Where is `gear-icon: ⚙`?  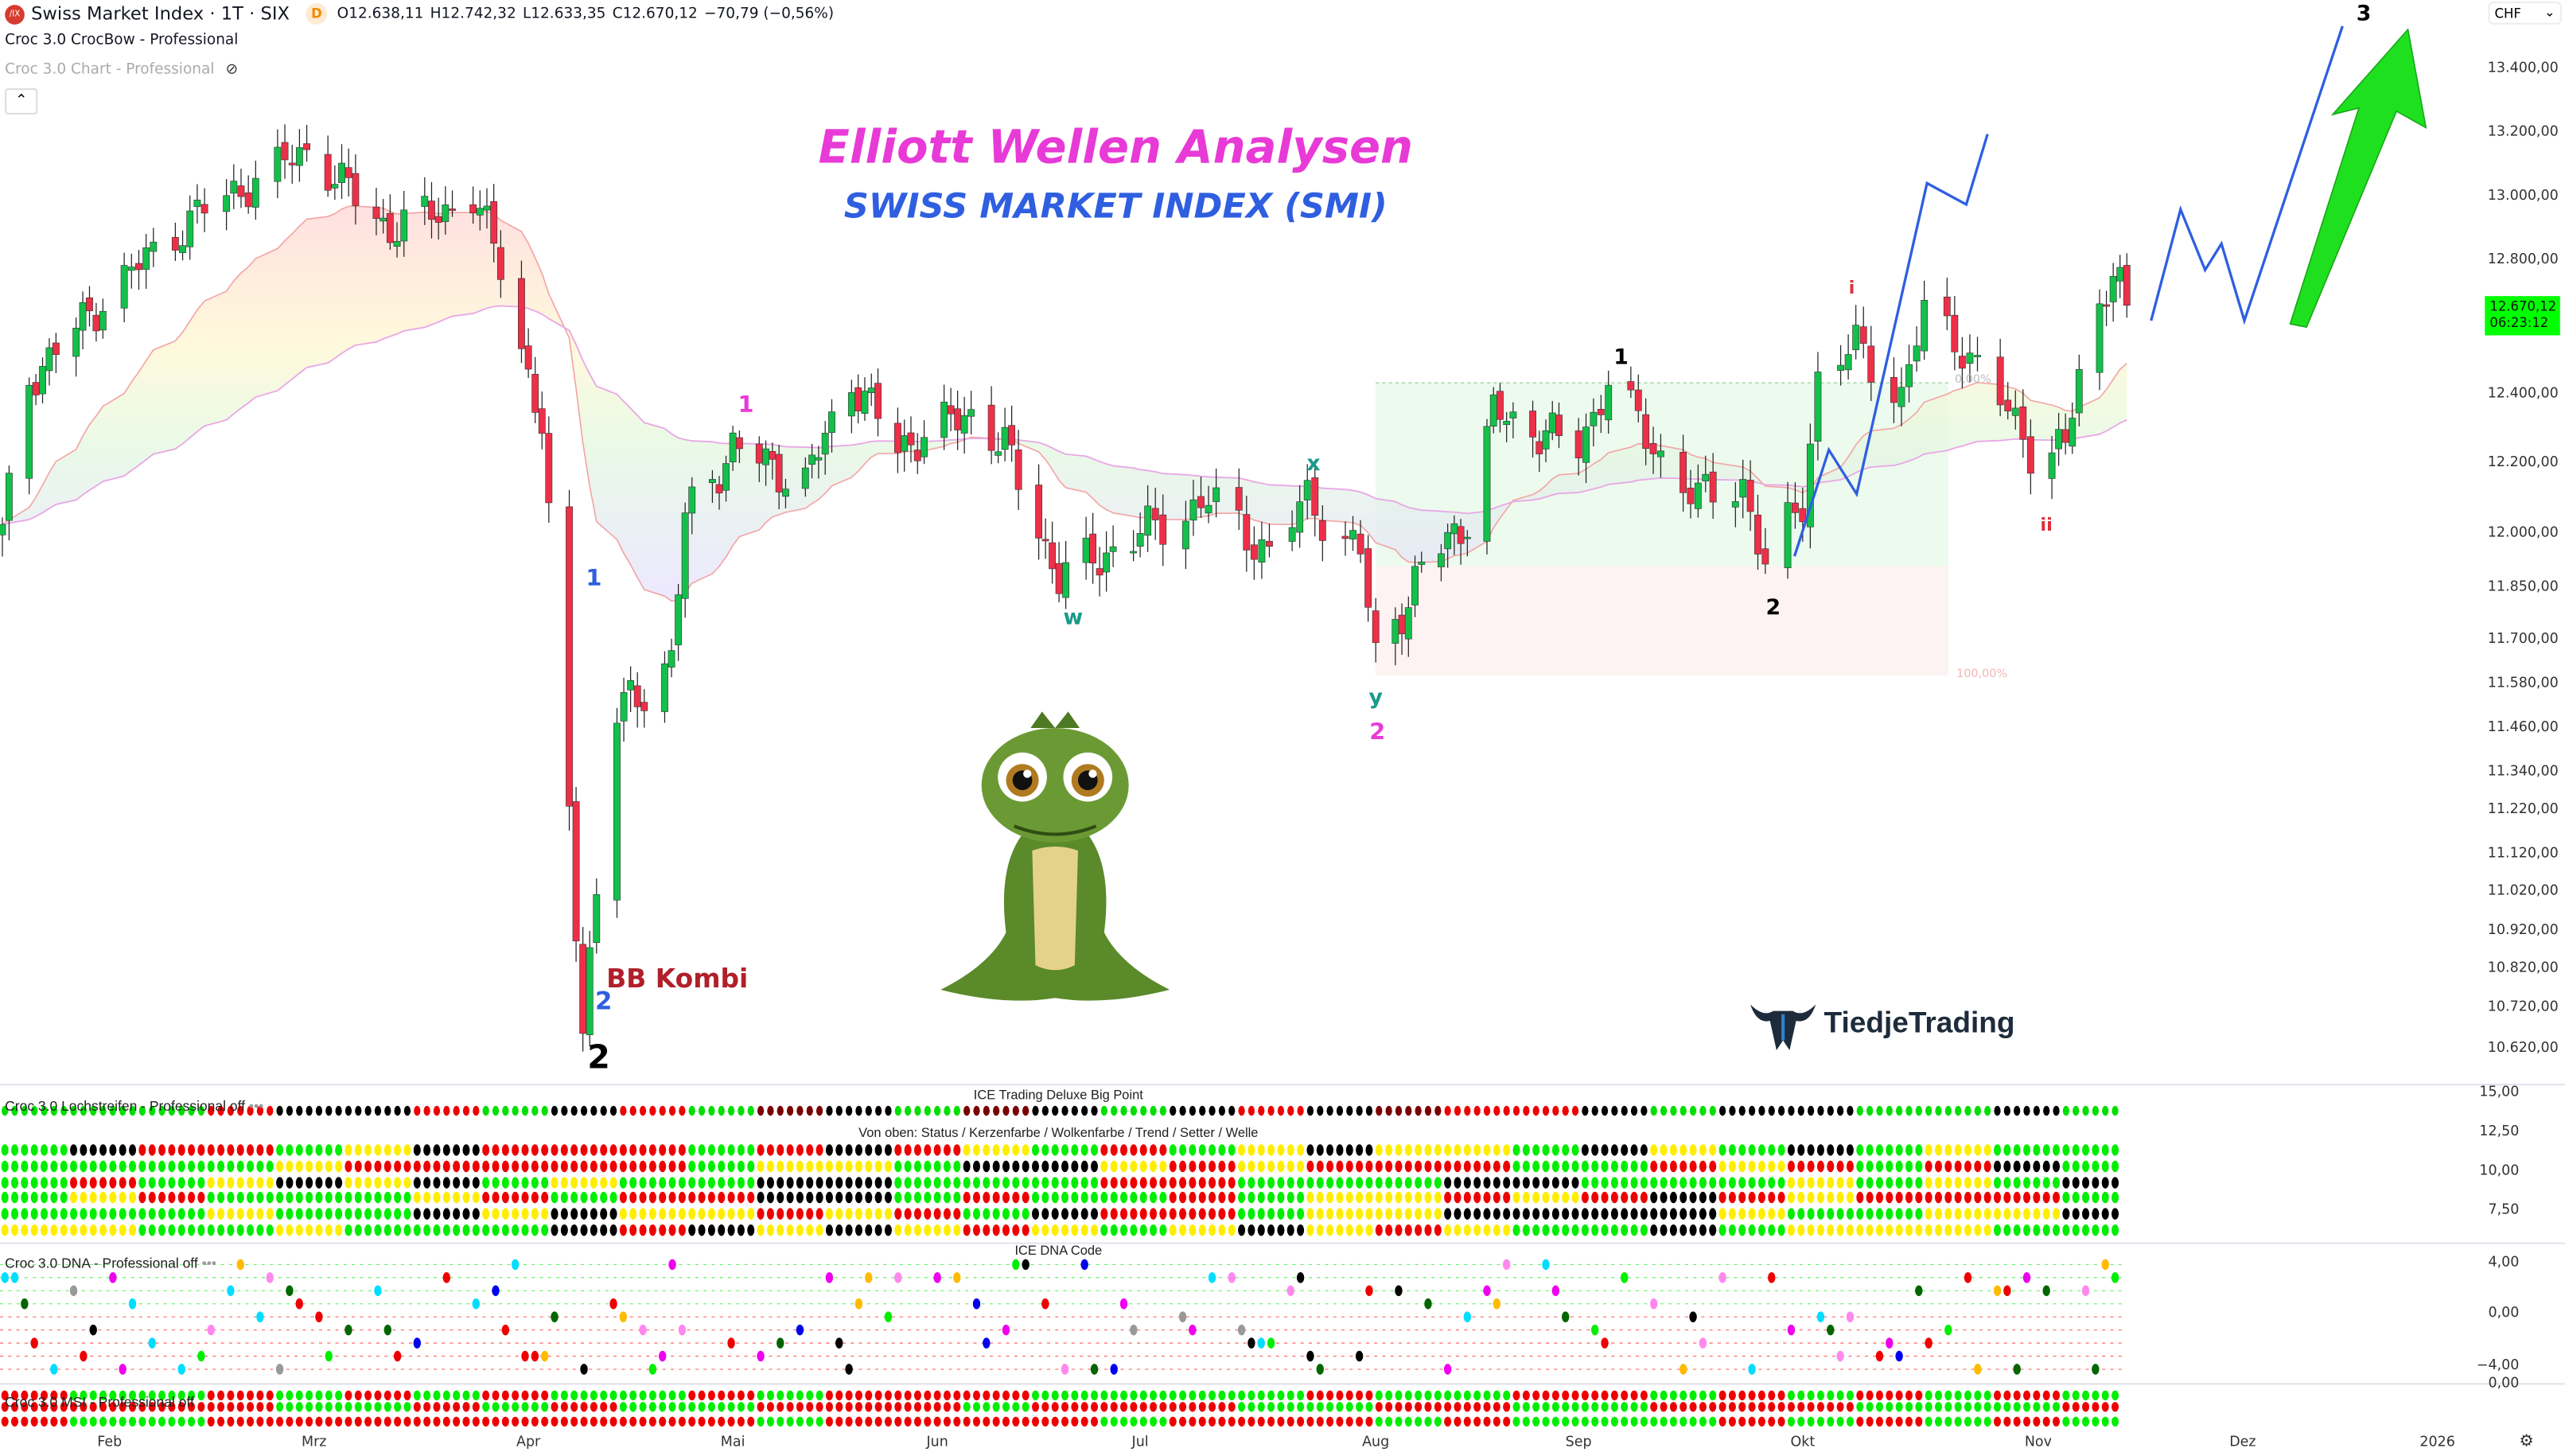
gear-icon: ⚙ is located at coordinates (2527, 1442).